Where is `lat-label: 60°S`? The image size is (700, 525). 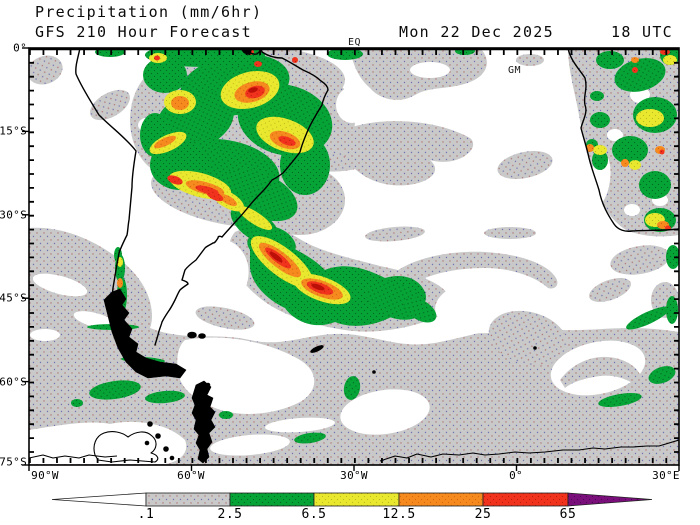
lat-label: 60°S is located at coordinates (13, 382).